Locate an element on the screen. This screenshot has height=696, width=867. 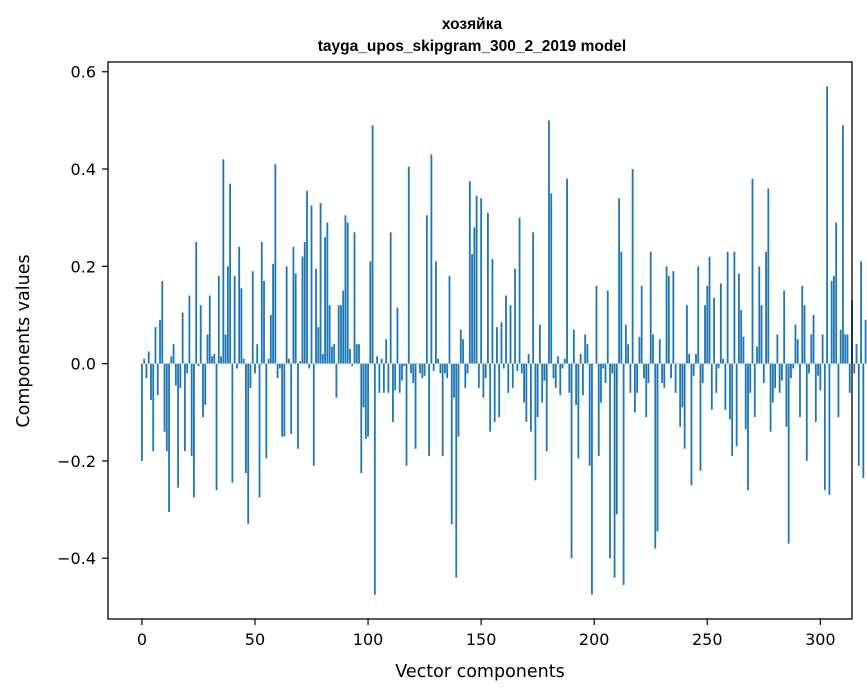
x-axis-label: Vector components is located at coordinates (479, 672).